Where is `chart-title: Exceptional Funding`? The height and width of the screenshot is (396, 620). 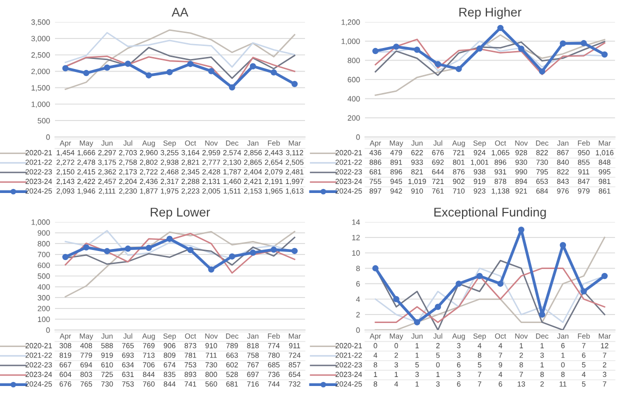 chart-title: Exceptional Funding is located at coordinates (490, 213).